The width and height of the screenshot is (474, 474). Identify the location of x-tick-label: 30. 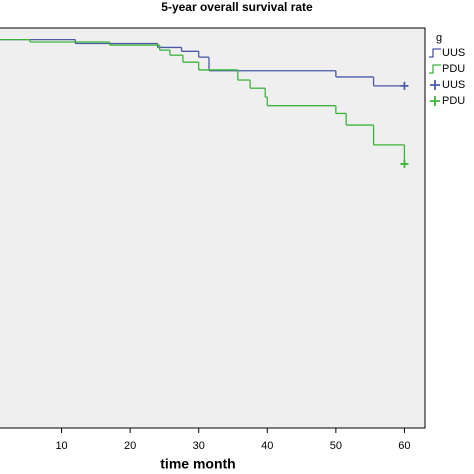
(199, 446).